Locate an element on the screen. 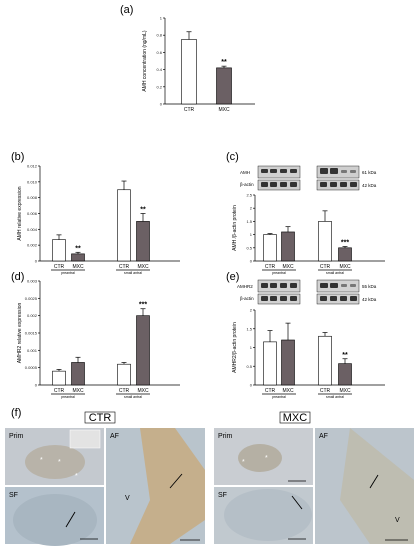  y-tick-label-b-1: 0.002 is located at coordinates (32, 245).